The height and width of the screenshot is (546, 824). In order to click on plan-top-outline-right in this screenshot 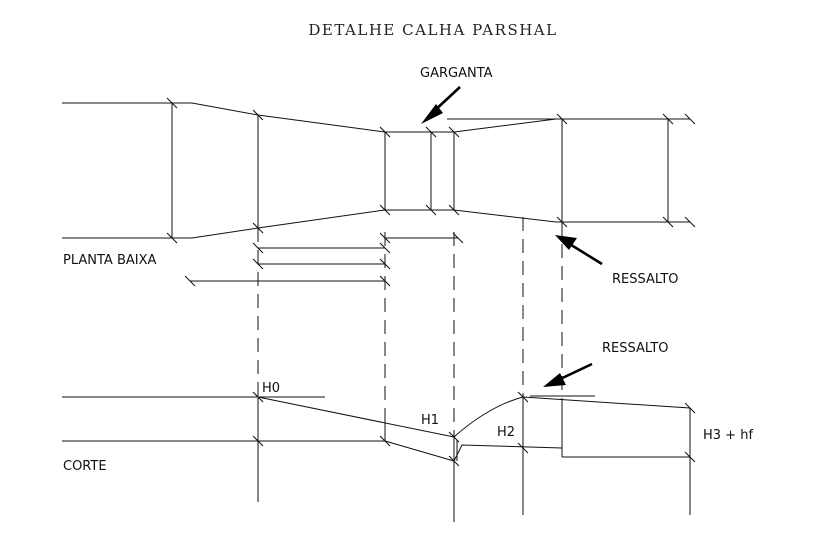, I will do `click(571, 125)`.